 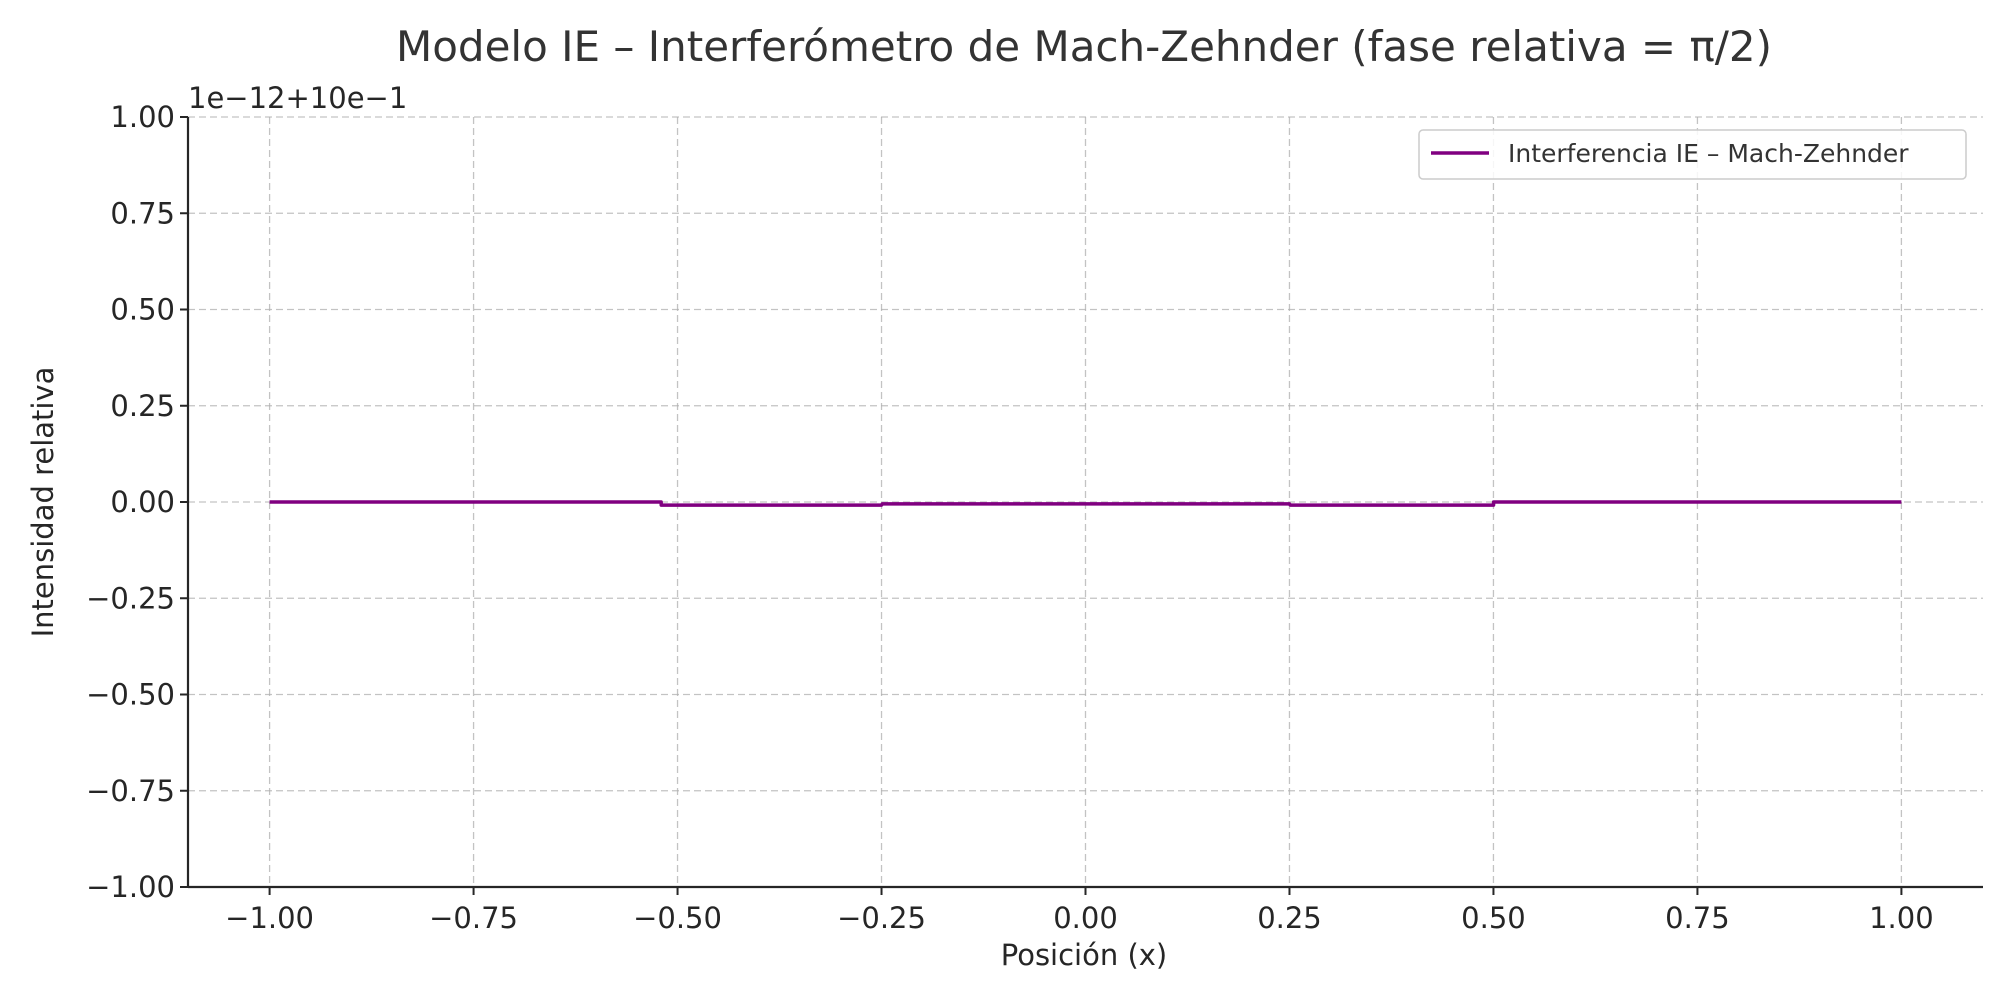 What do you see at coordinates (142, 406) in the screenshot?
I see `y-tick-label: 0.25` at bounding box center [142, 406].